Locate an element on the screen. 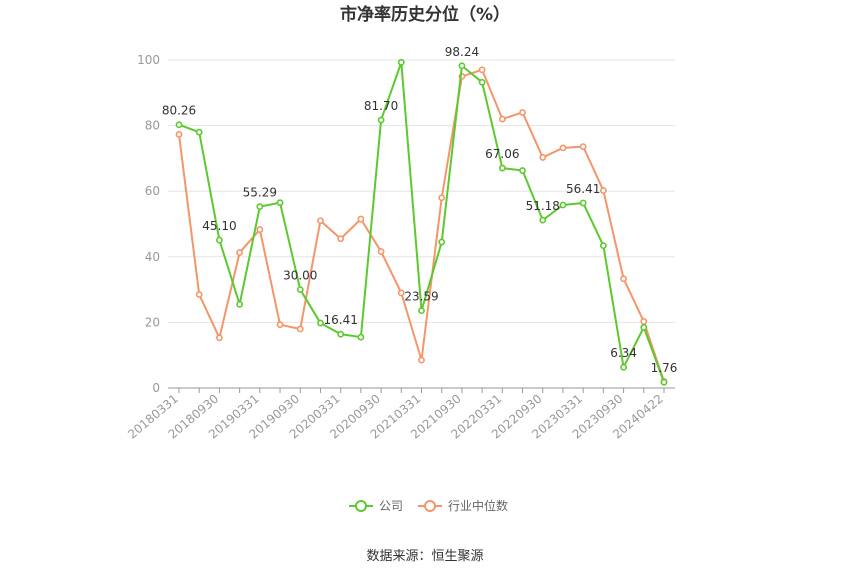  data-label: 30.00 is located at coordinates (300, 276).